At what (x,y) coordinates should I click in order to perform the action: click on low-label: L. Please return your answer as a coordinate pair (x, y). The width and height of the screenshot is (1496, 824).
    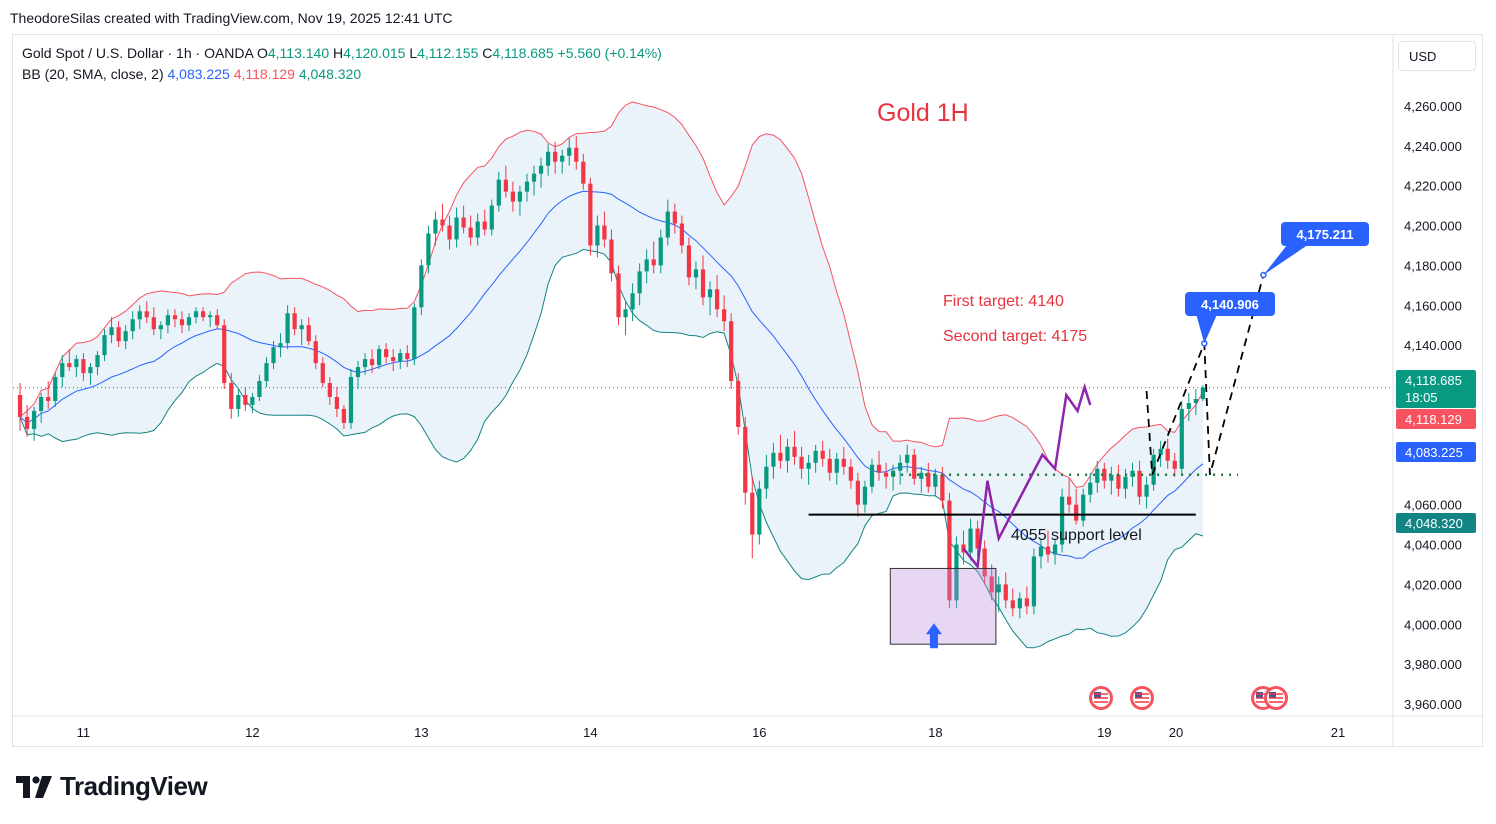
    Looking at the image, I should click on (413, 53).